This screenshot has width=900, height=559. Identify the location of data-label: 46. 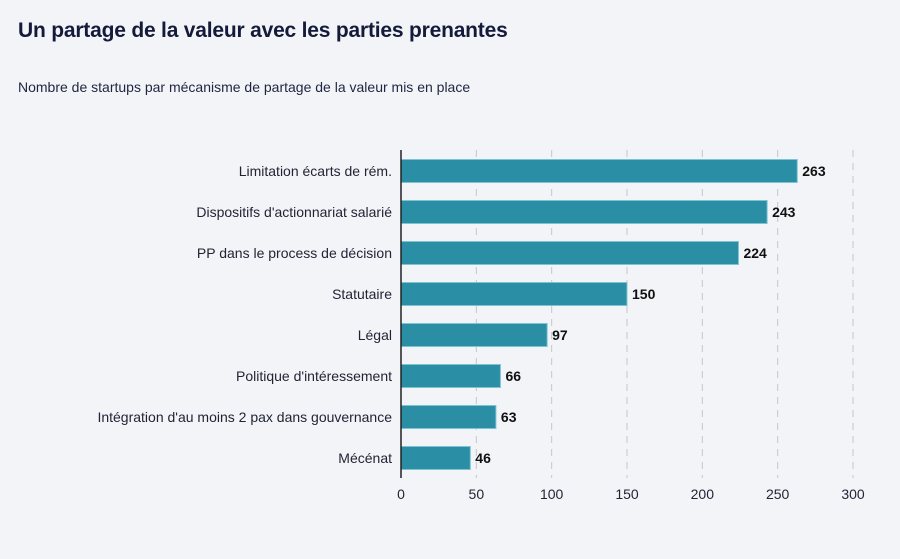
(483, 458).